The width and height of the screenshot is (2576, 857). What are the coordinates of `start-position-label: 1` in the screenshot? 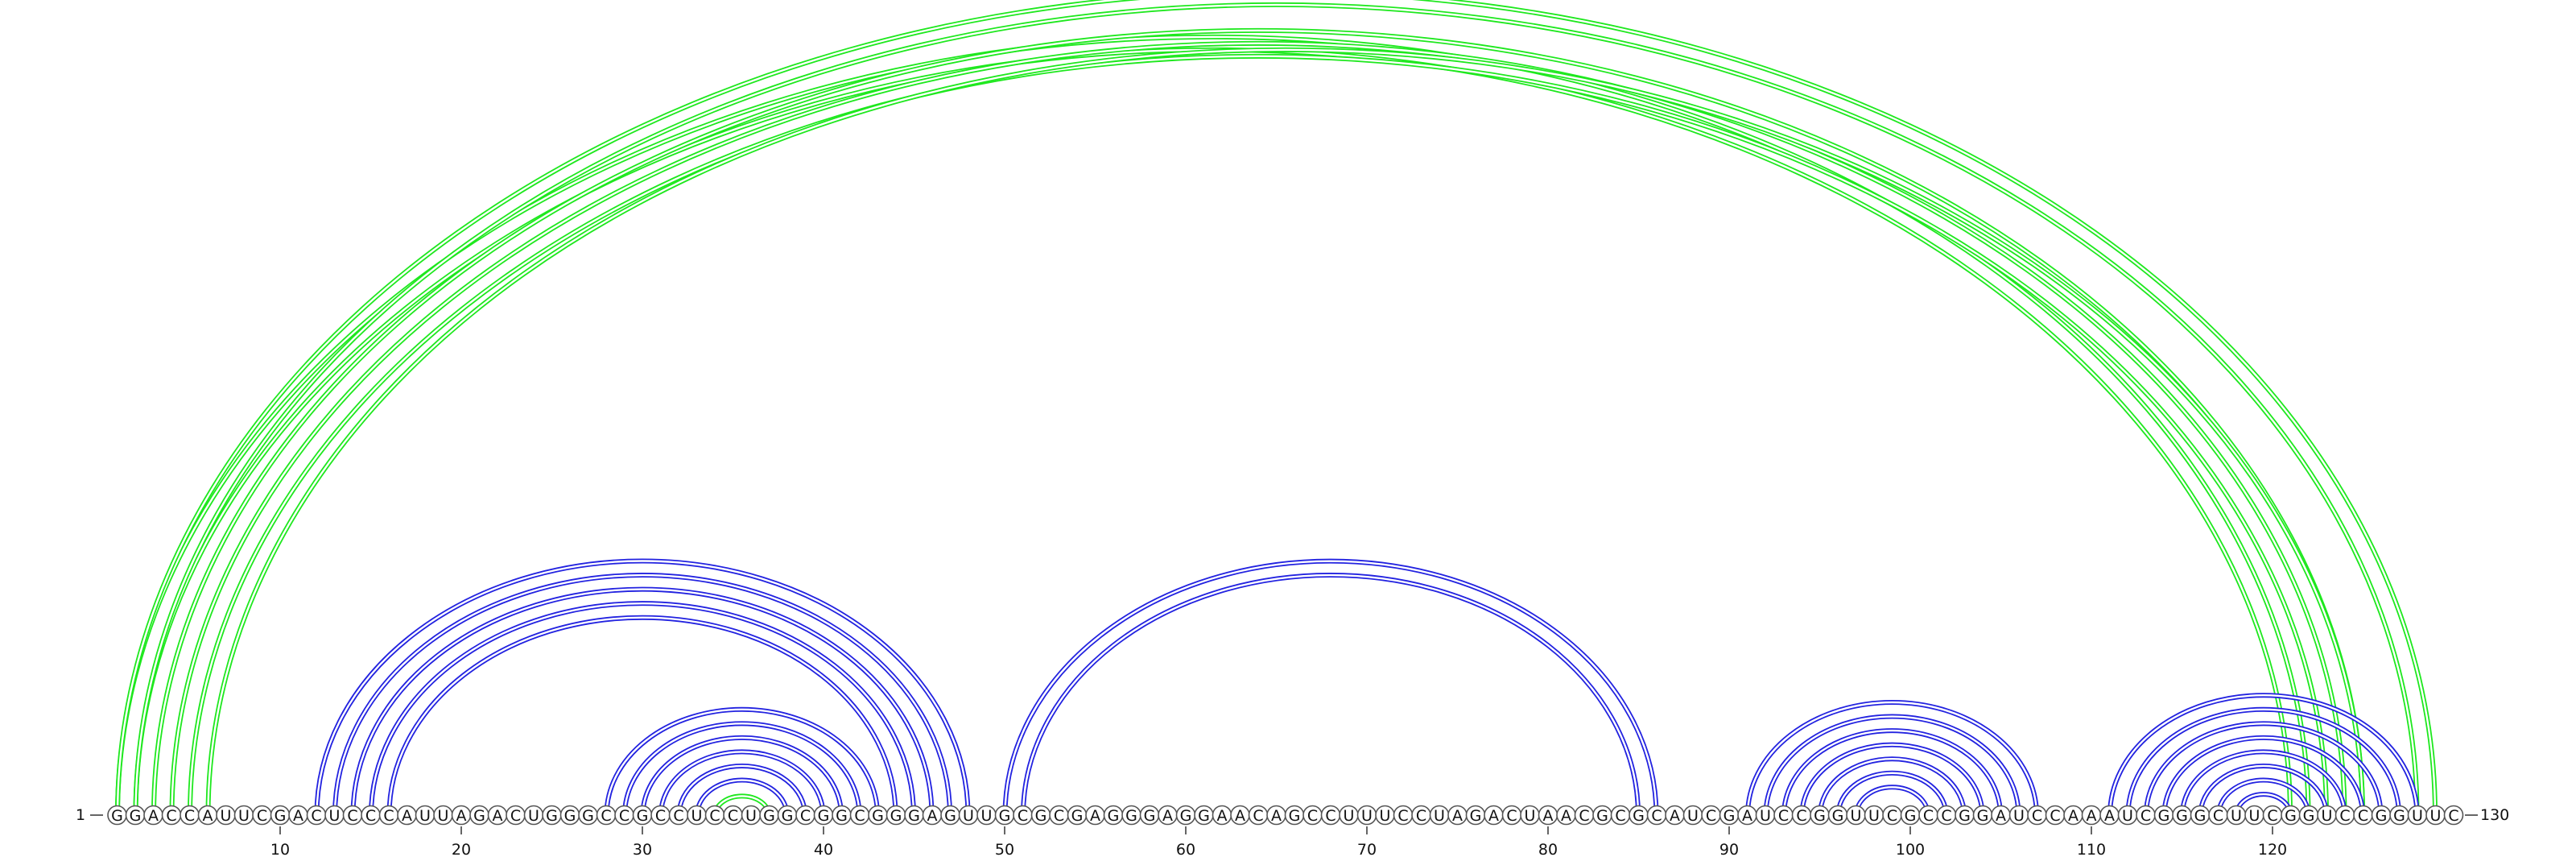 It's located at (80, 815).